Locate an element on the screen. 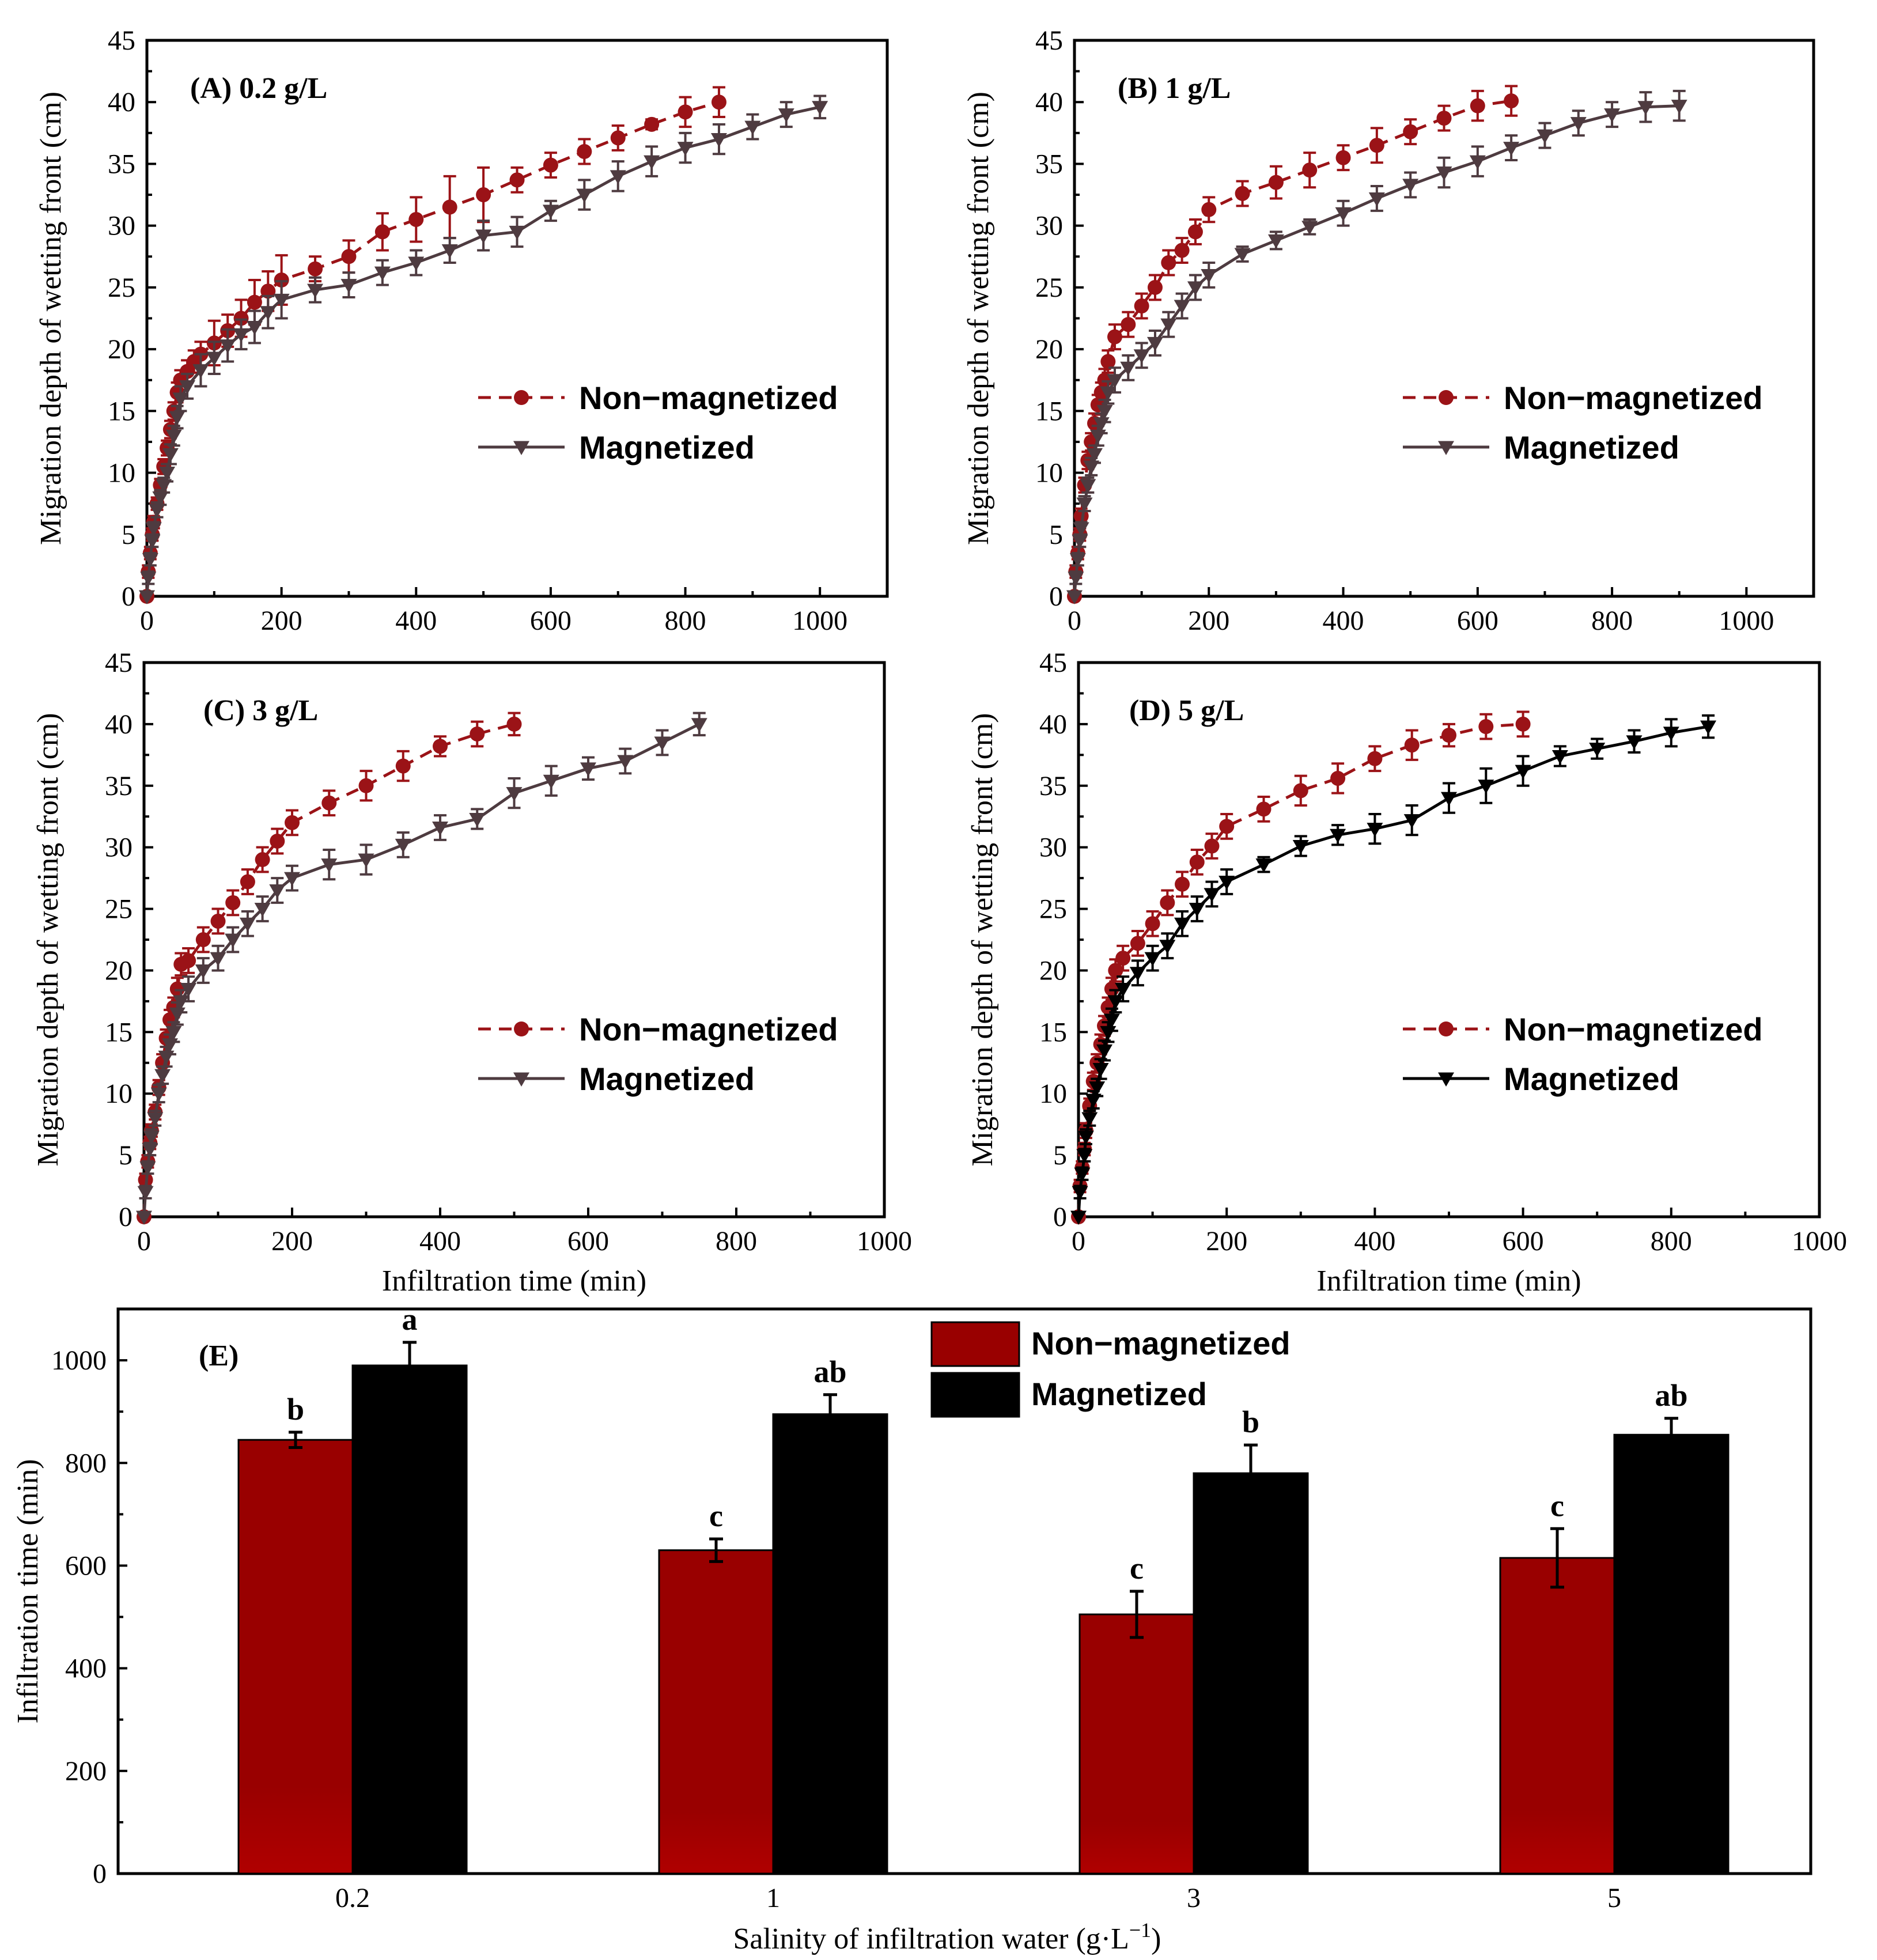 The height and width of the screenshot is (1960, 1877). significance-letter: ab is located at coordinates (1671, 1395).